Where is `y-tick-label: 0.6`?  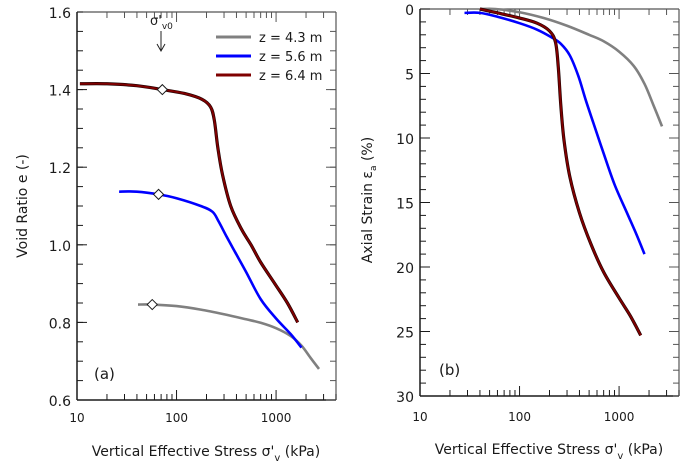
y-tick-label: 0.6 is located at coordinates (60, 402).